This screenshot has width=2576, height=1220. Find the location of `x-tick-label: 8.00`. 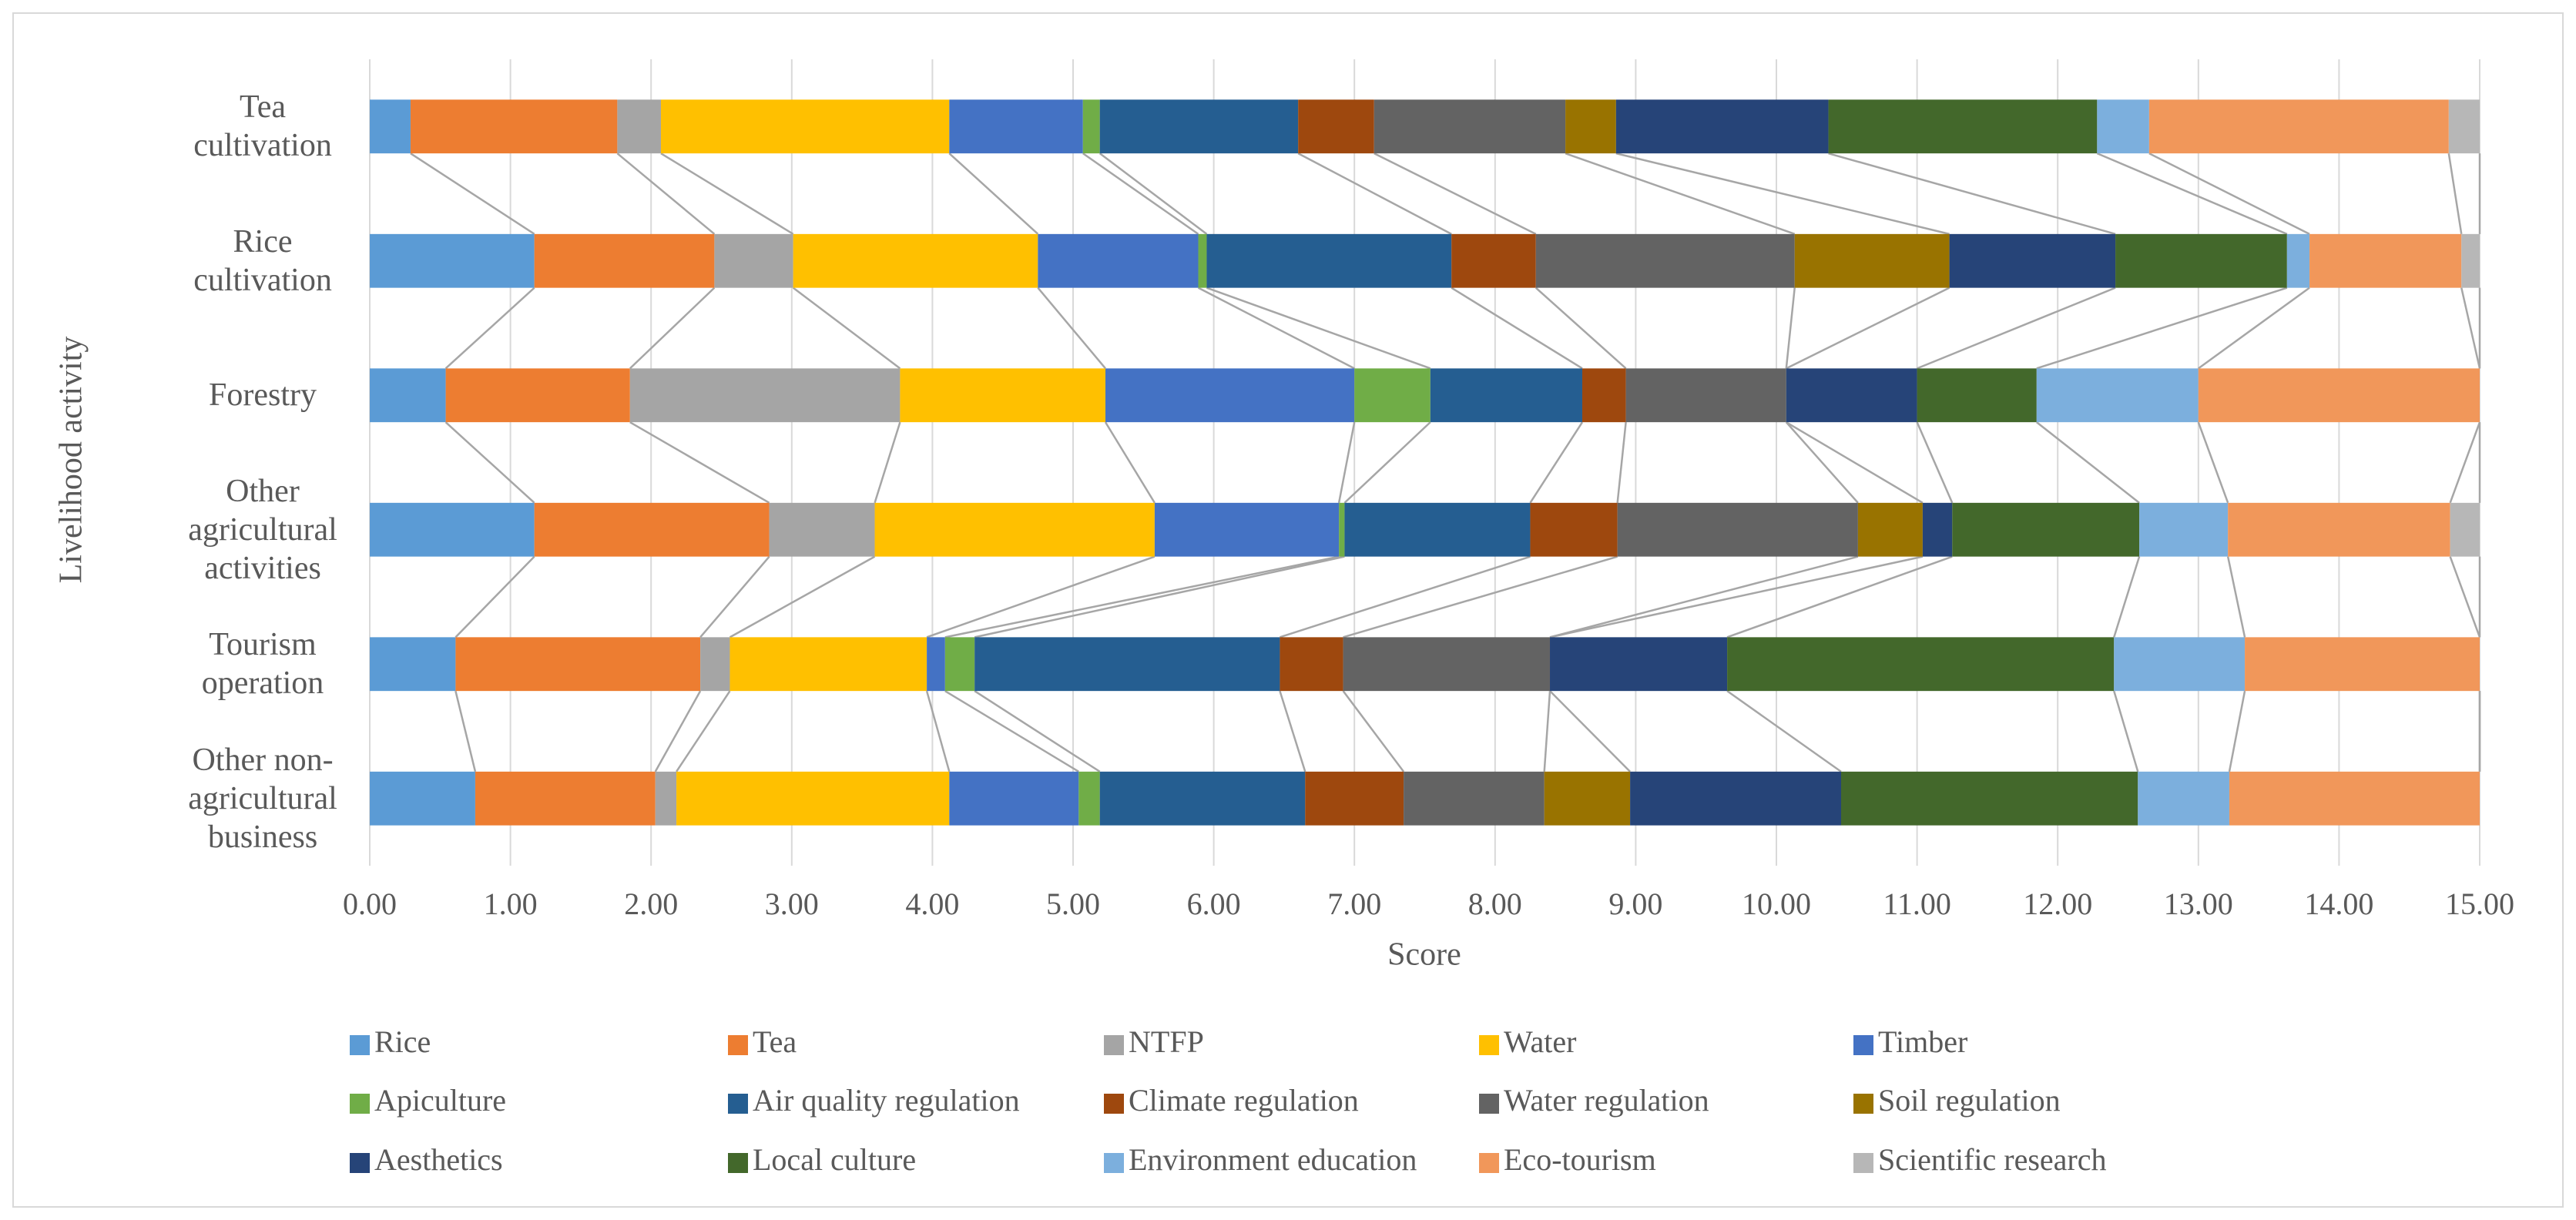

x-tick-label: 8.00 is located at coordinates (1495, 904).